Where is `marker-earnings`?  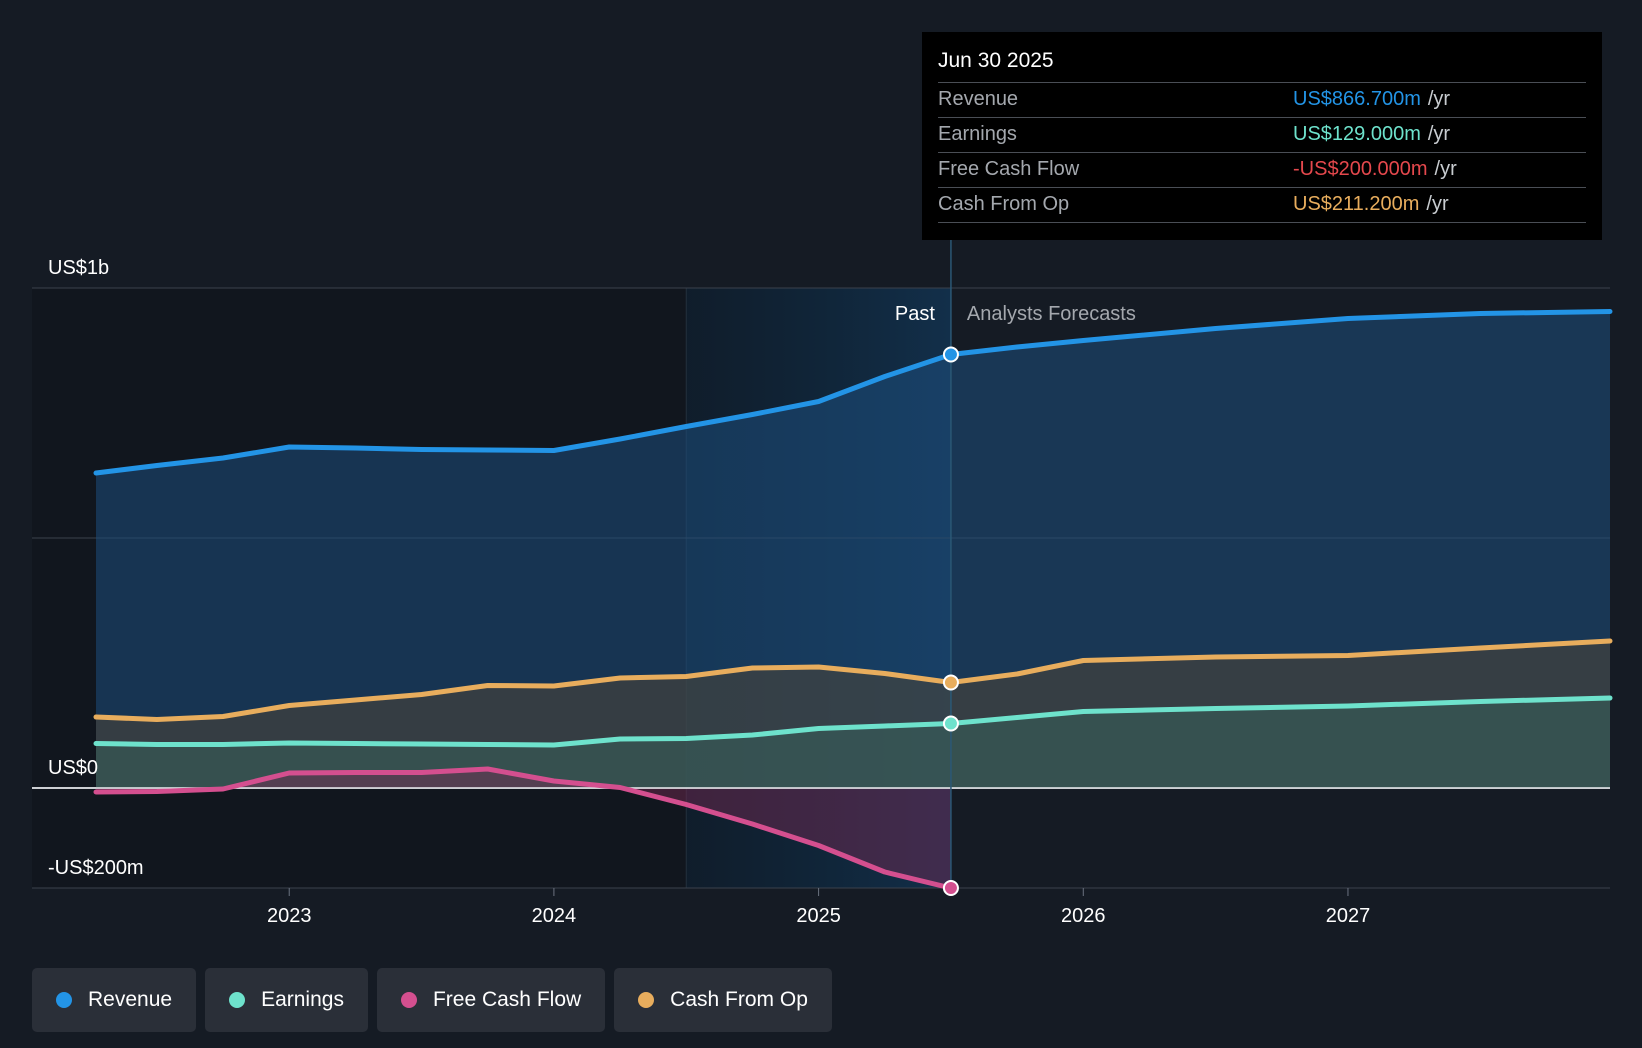 marker-earnings is located at coordinates (950, 723).